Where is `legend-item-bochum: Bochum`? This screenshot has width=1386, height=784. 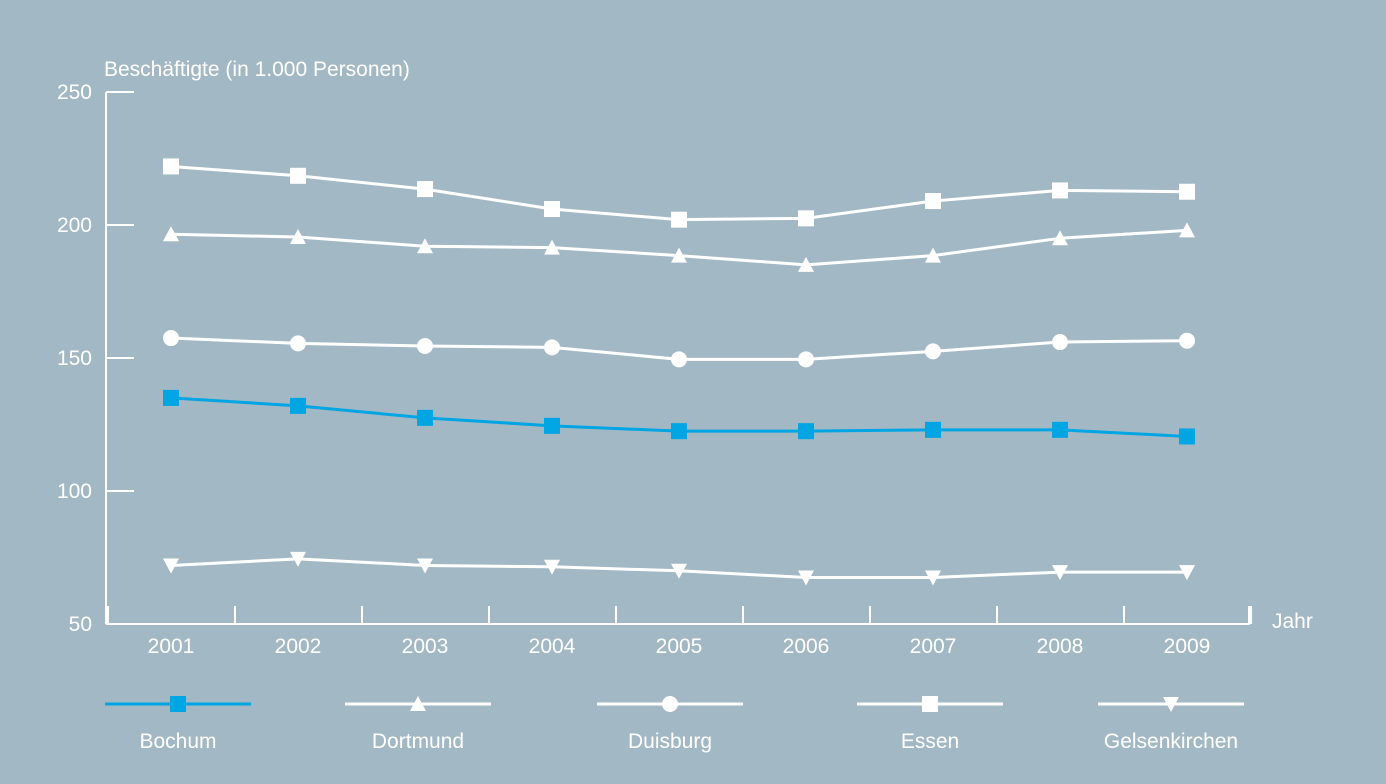
legend-item-bochum: Bochum is located at coordinates (178, 724).